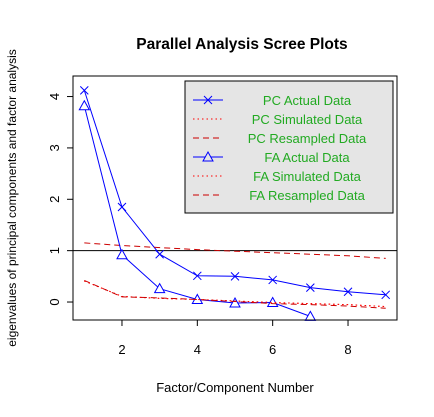 Image resolution: width=434 pixels, height=417 pixels. Describe the element at coordinates (54, 250) in the screenshot. I see `y-tick-label: 1` at that location.